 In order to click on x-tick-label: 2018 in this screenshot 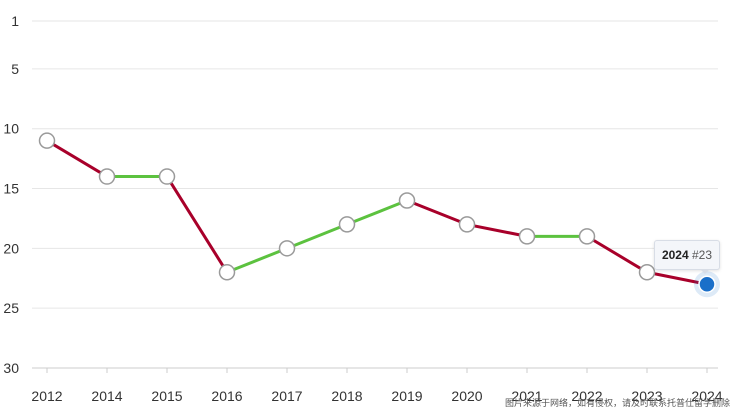, I will do `click(346, 396)`.